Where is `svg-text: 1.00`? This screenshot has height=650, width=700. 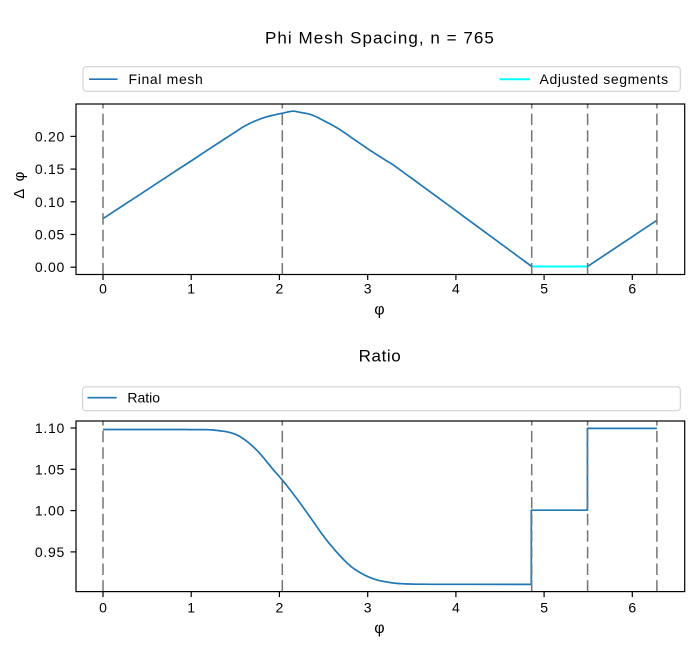
svg-text: 1.00 is located at coordinates (50, 511).